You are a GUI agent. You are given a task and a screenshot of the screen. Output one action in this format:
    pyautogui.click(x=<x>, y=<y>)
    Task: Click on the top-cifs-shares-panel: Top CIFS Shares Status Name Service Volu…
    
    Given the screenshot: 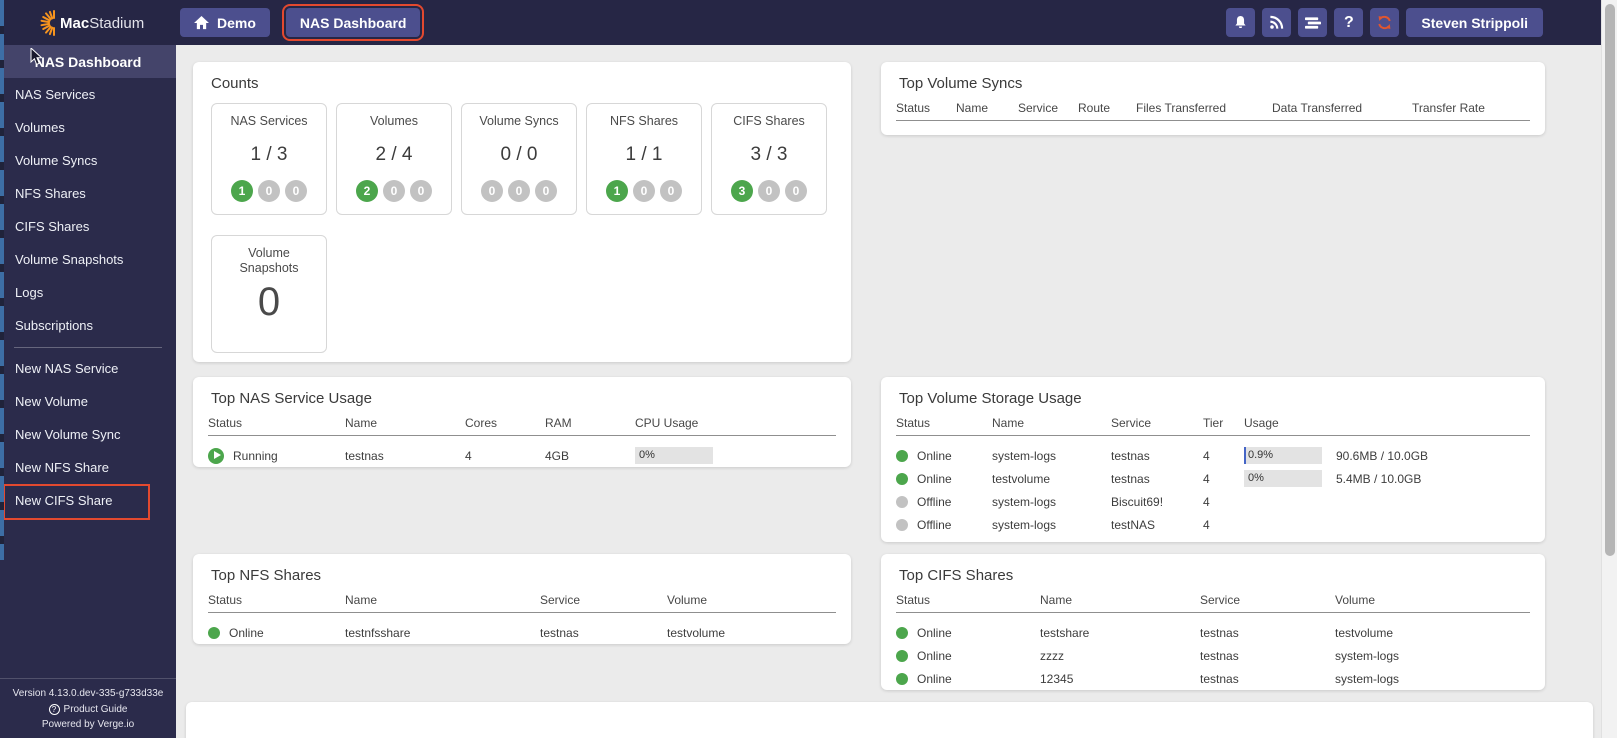 What is the action you would take?
    pyautogui.click(x=1213, y=622)
    